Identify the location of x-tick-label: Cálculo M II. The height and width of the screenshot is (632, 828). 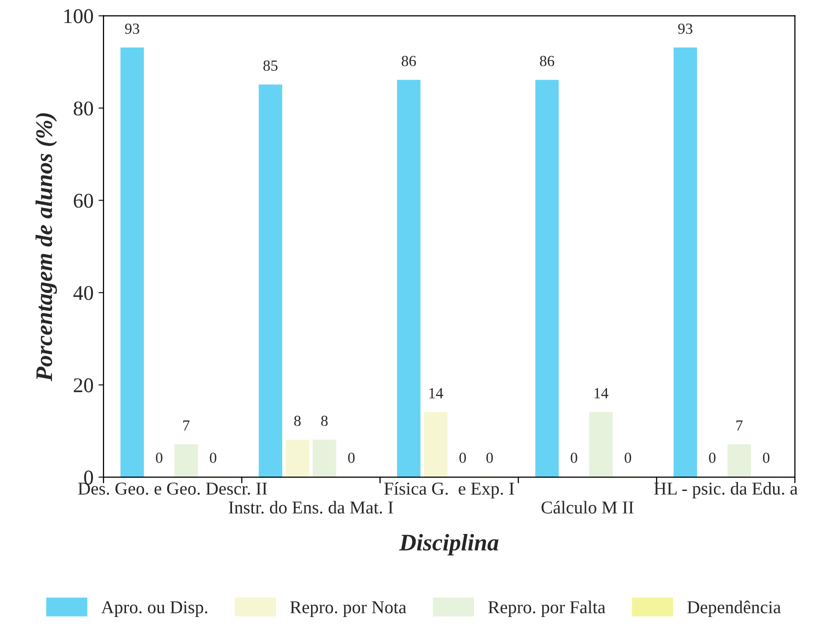
(588, 507).